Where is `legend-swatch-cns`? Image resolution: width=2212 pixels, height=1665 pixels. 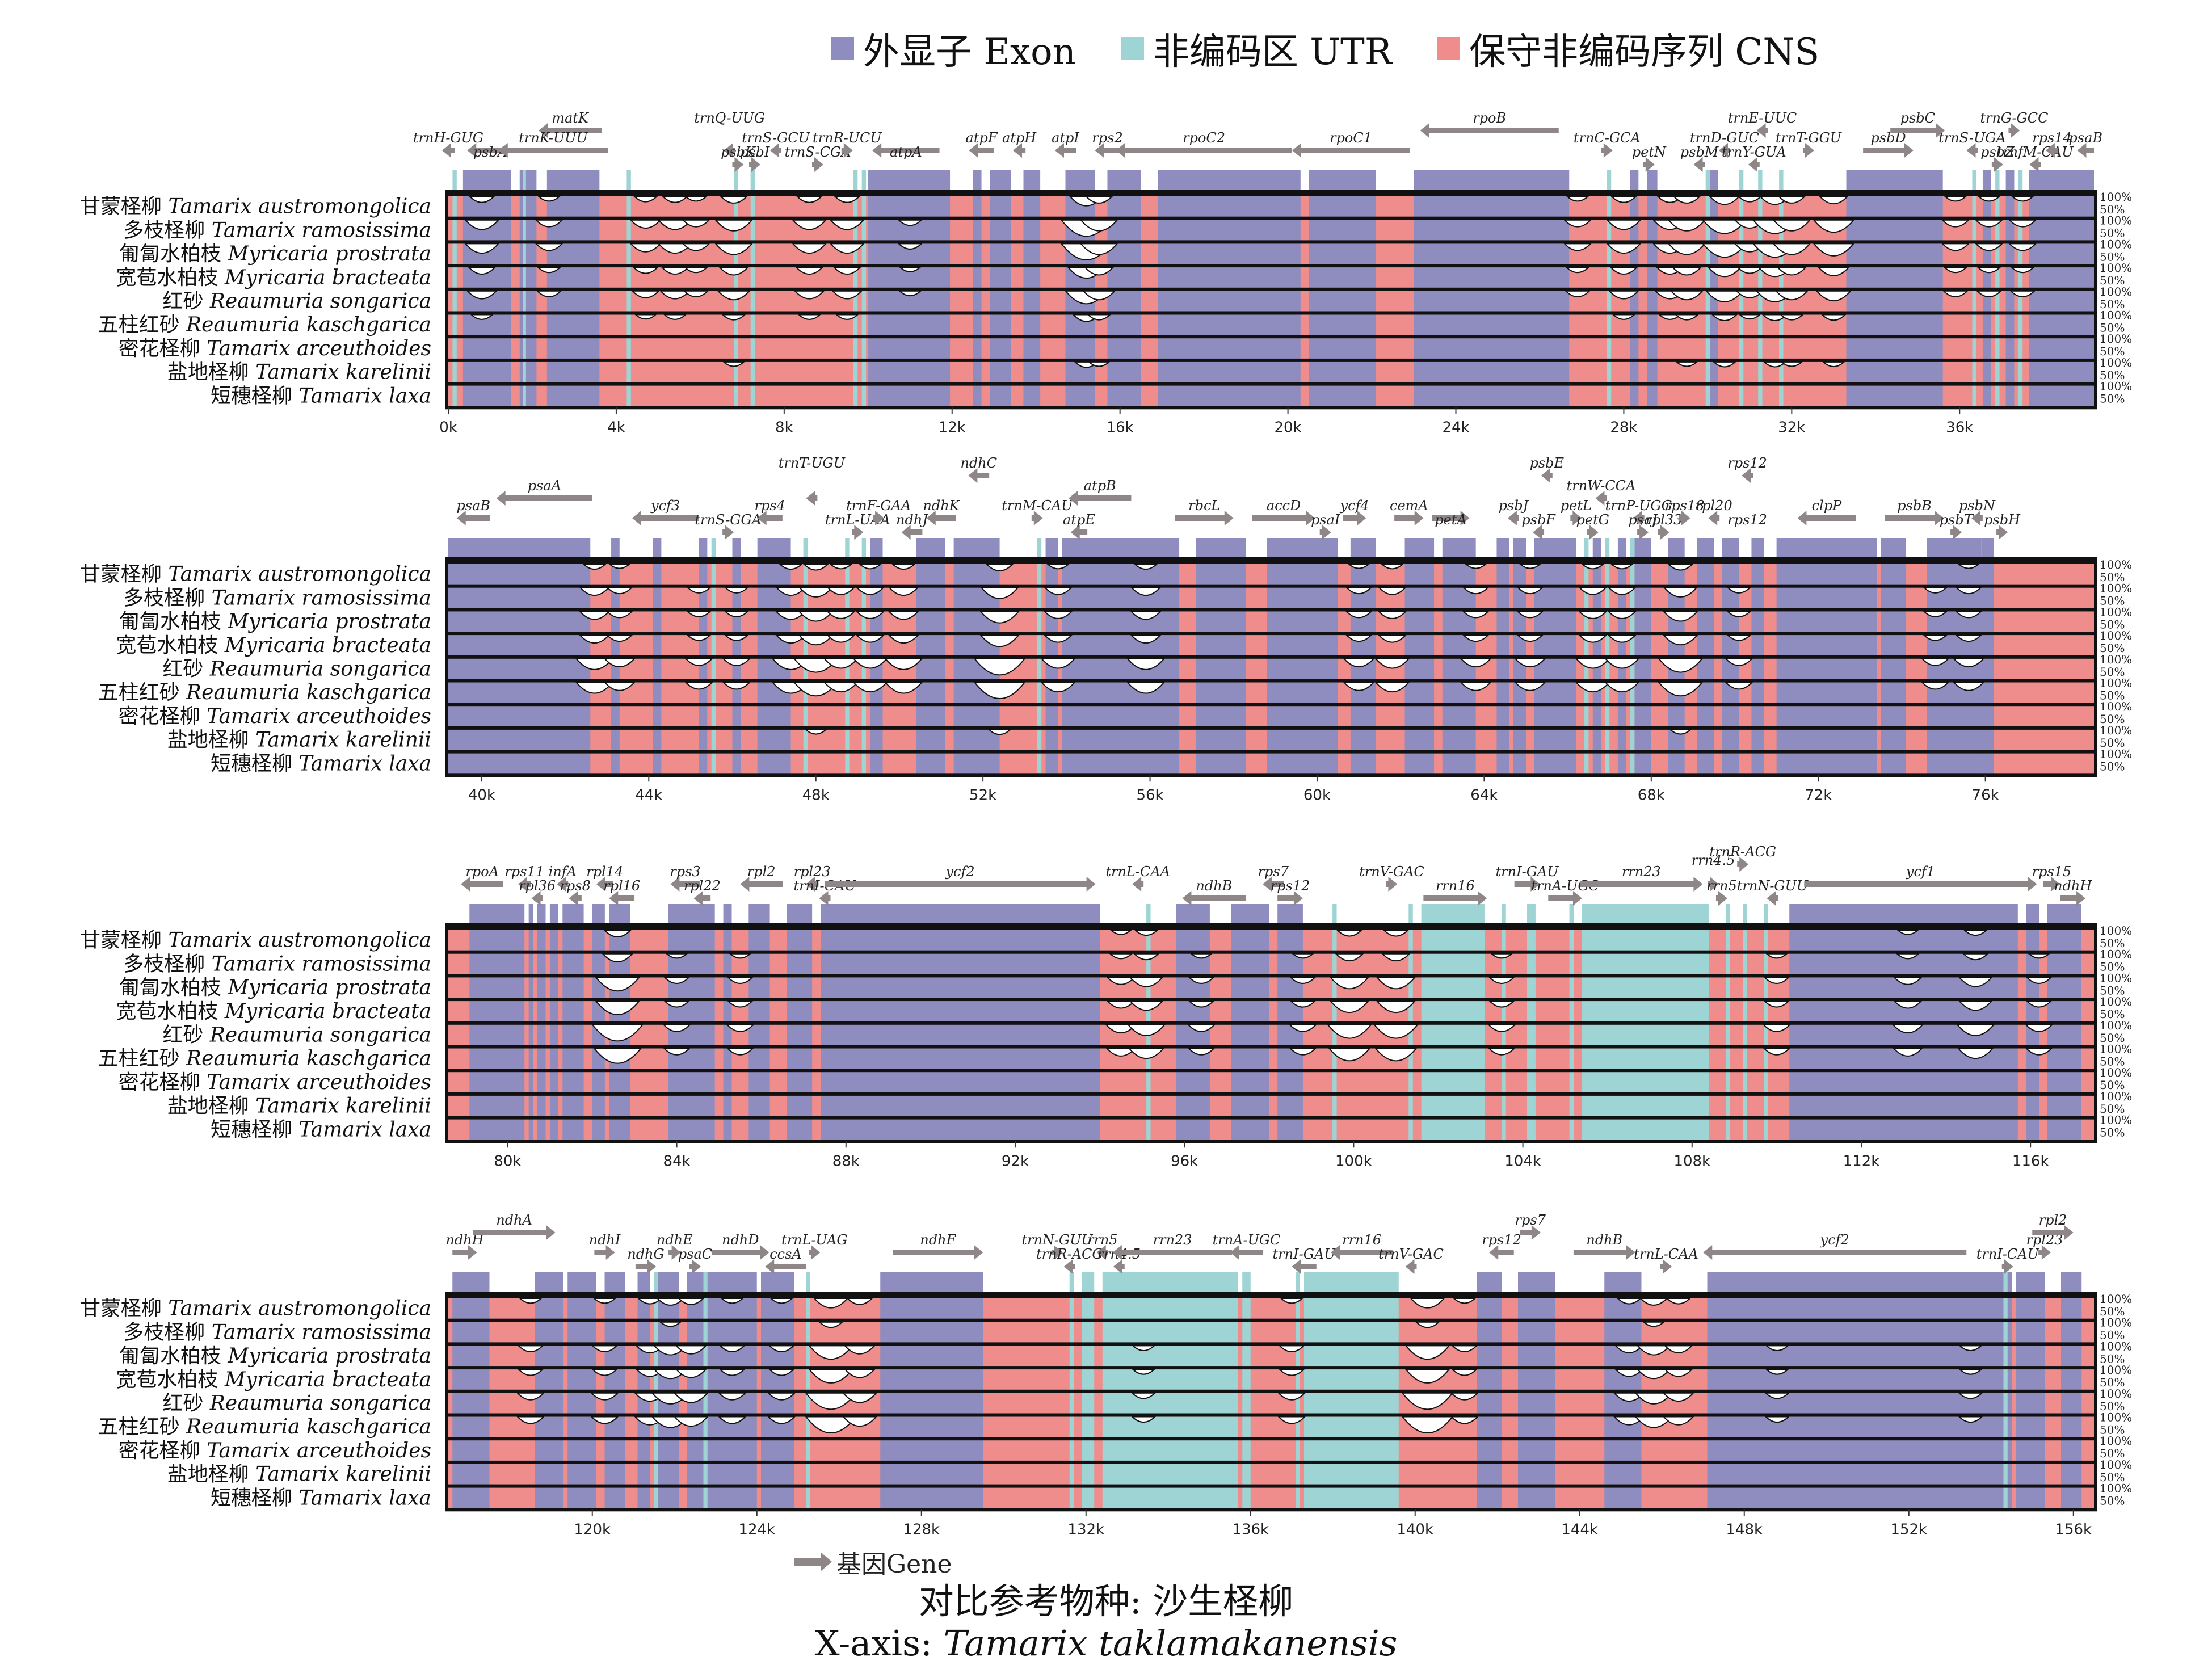
legend-swatch-cns is located at coordinates (1449, 49).